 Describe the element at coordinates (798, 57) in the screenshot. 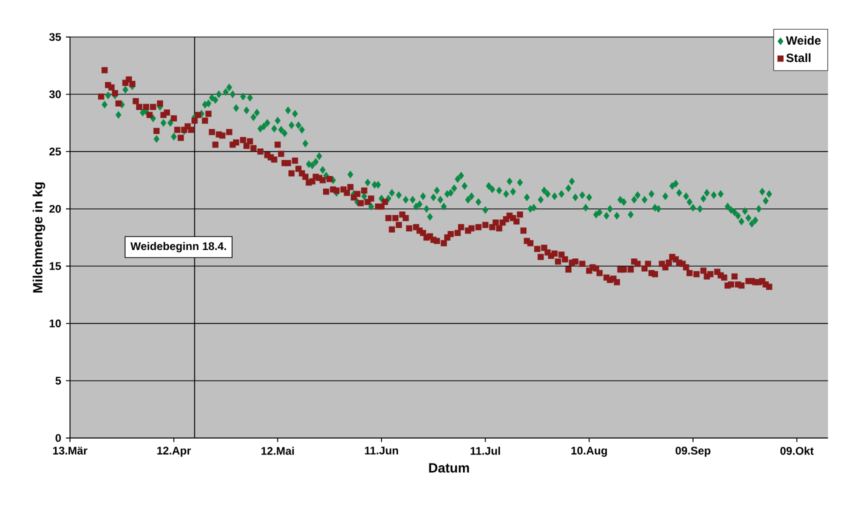

I see `legend-label: Stall` at that location.